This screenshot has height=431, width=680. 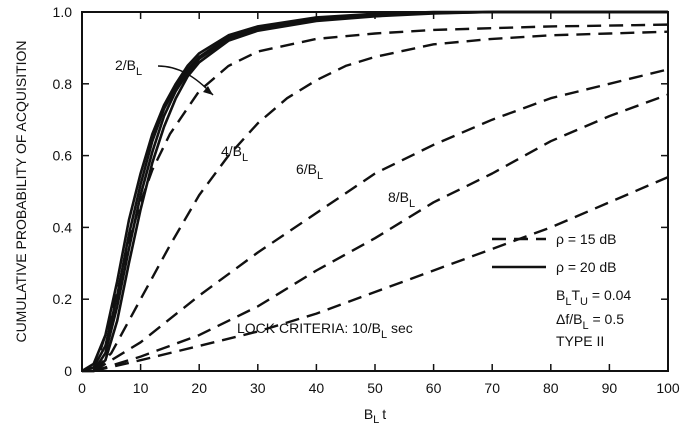 I want to click on legend-note-1-part: = 0.04, so click(x=609, y=295).